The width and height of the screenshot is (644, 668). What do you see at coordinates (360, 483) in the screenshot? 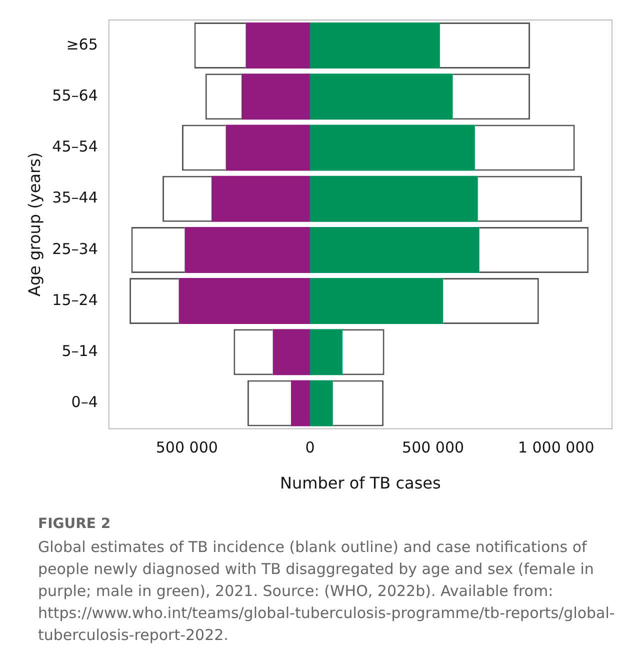
I see `x-axis-title: Number of TB cases` at bounding box center [360, 483].